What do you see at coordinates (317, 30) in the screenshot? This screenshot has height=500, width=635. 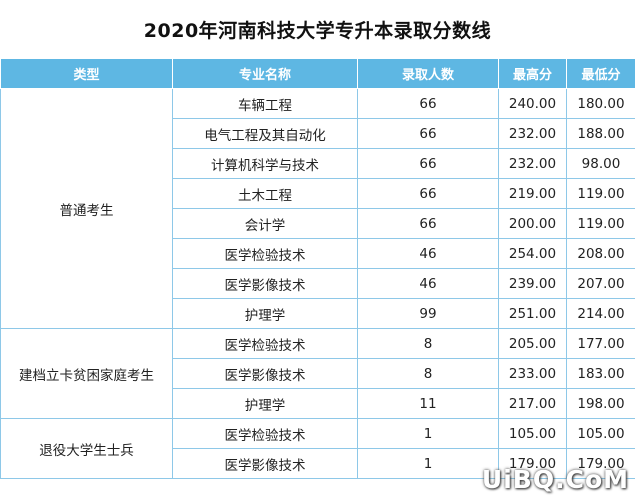 I see `page-title: 2020年河南科技大学专升本录取分数线` at bounding box center [317, 30].